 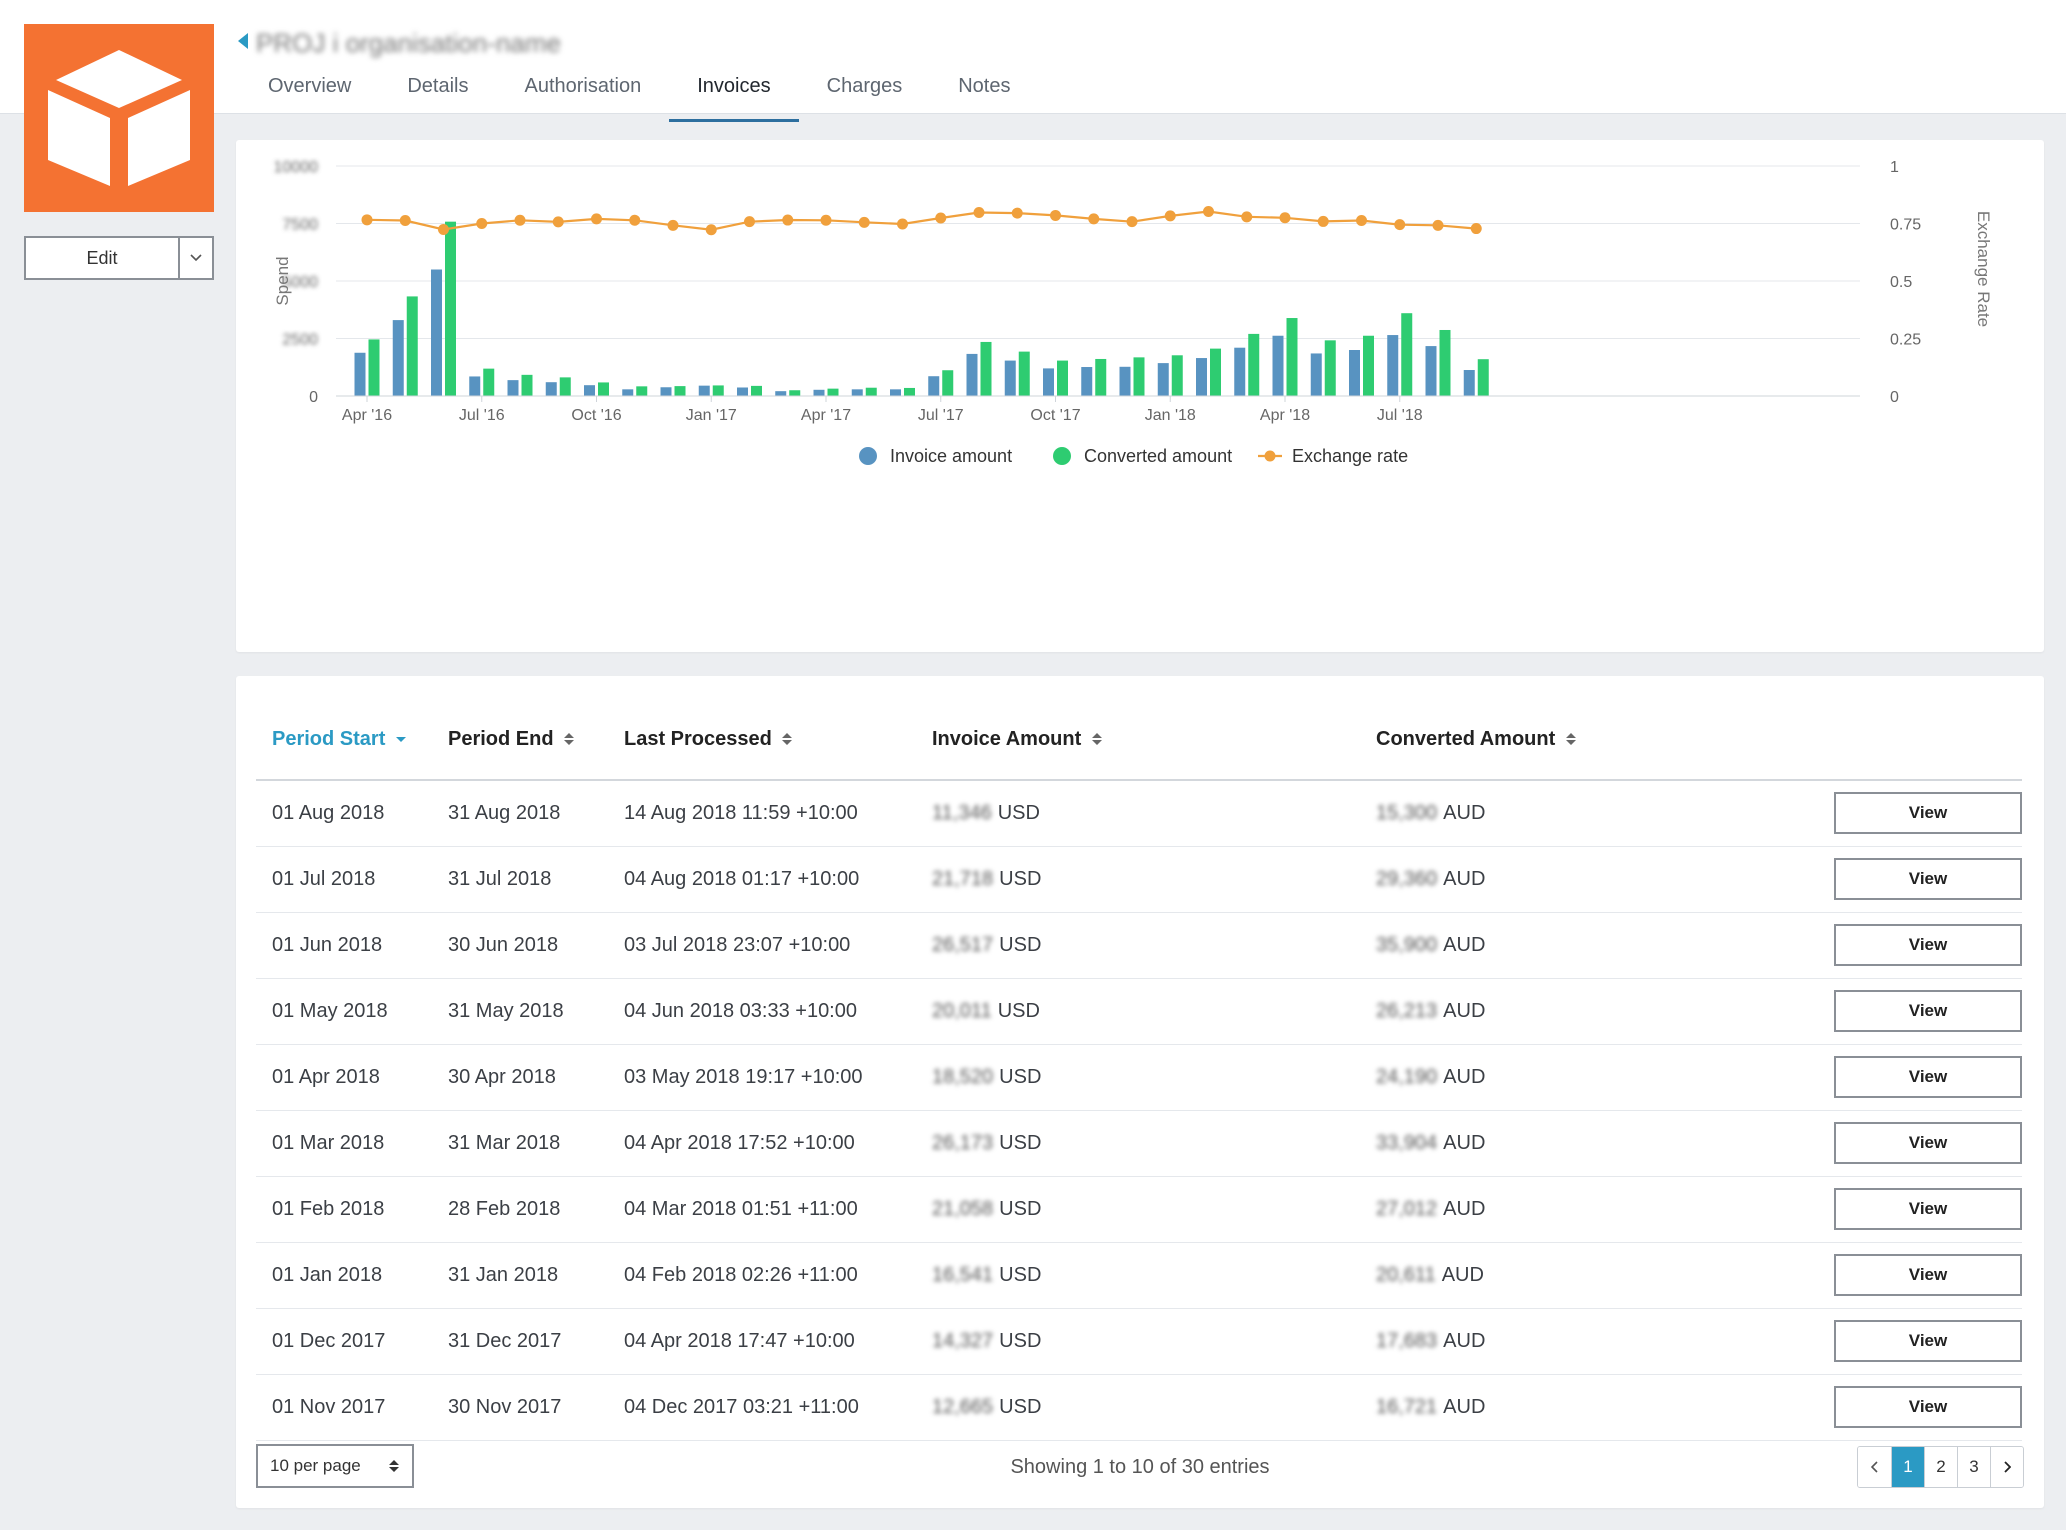 I want to click on back-chevron-icon, so click(x=243, y=41).